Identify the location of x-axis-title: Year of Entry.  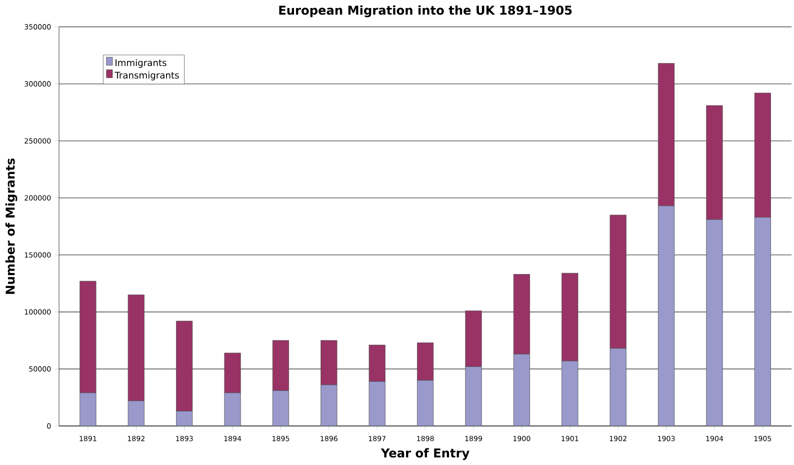
(425, 454).